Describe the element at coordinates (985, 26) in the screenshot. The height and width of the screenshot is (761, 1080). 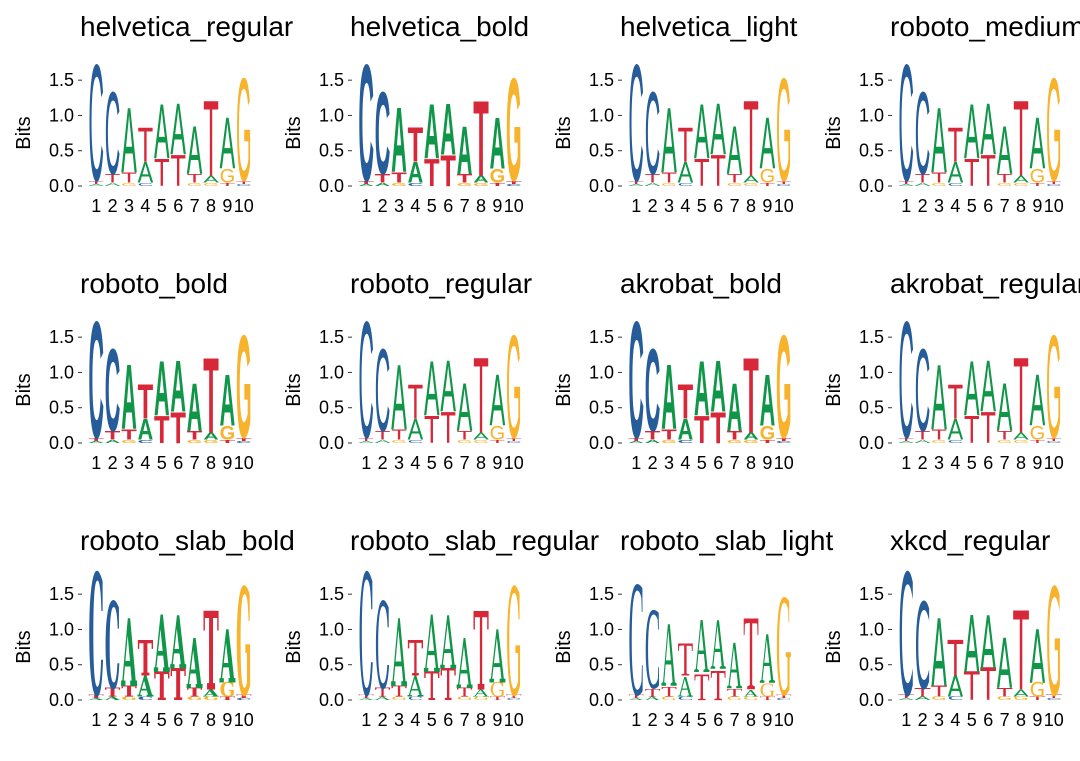
I see `panel-title: roboto_medium` at that location.